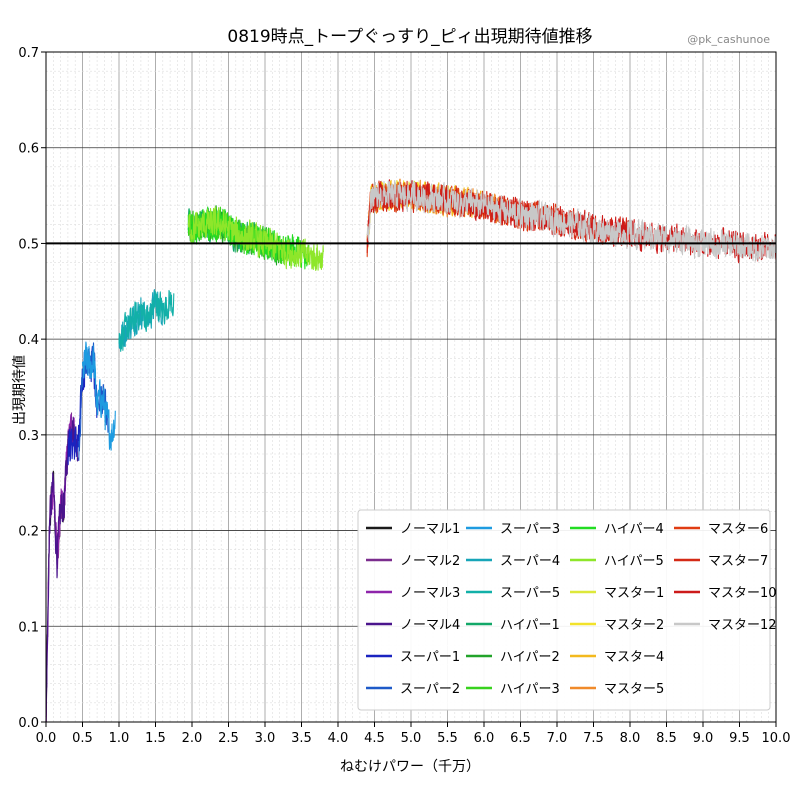 This screenshot has width=800, height=804. I want to click on x-tick-label: 9.5, so click(739, 738).